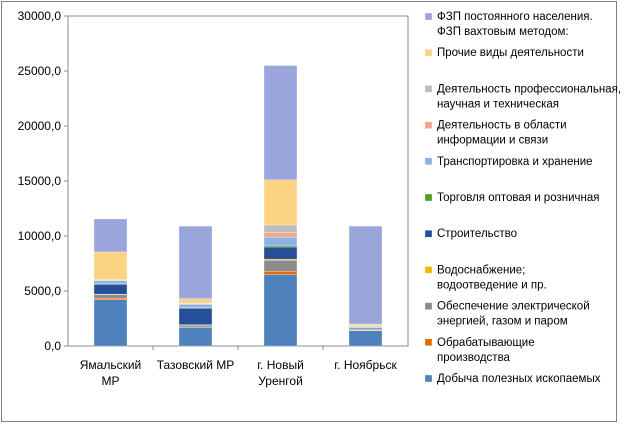 The height and width of the screenshot is (426, 625). I want to click on y-tick-label: 20000,0, so click(40, 126).